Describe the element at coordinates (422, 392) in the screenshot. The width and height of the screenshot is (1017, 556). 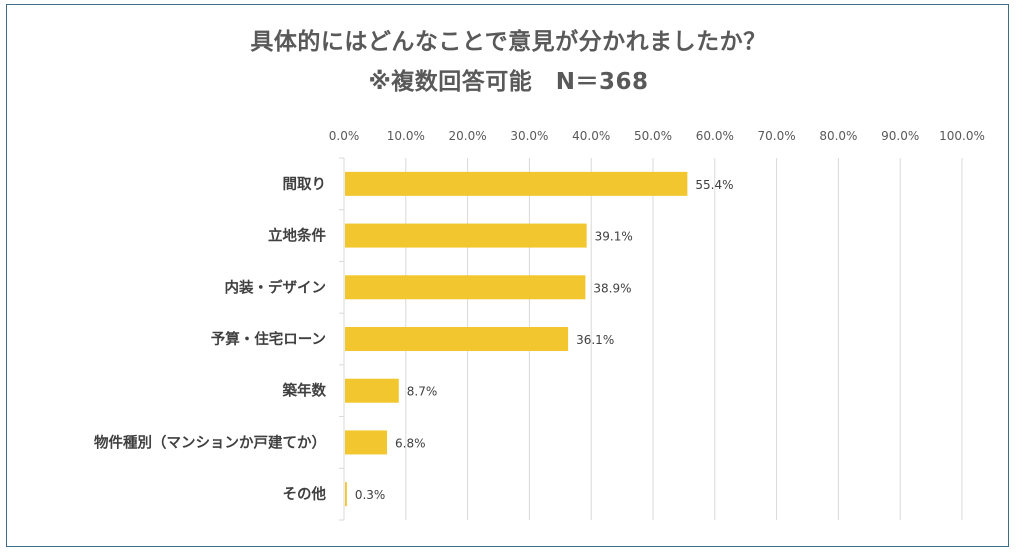
I see `data-label: 8.7%` at that location.